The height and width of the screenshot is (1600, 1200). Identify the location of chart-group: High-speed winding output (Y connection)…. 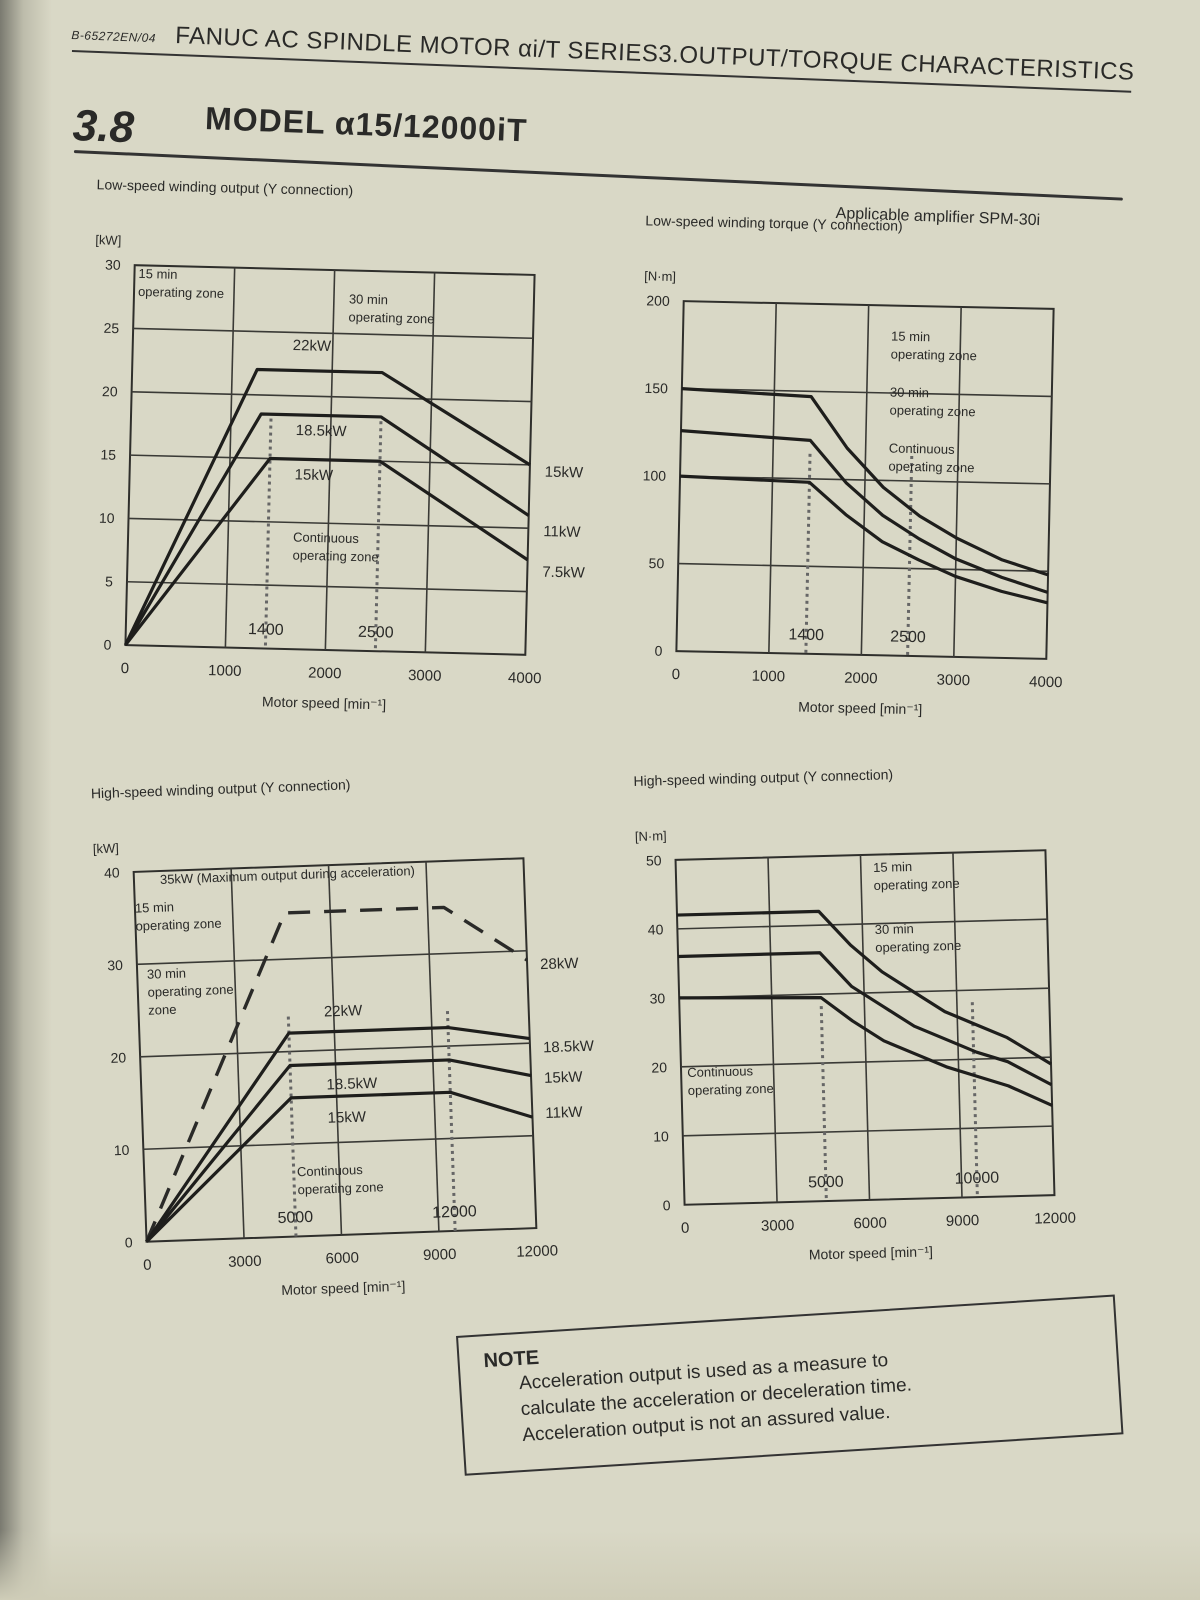
(343, 1037).